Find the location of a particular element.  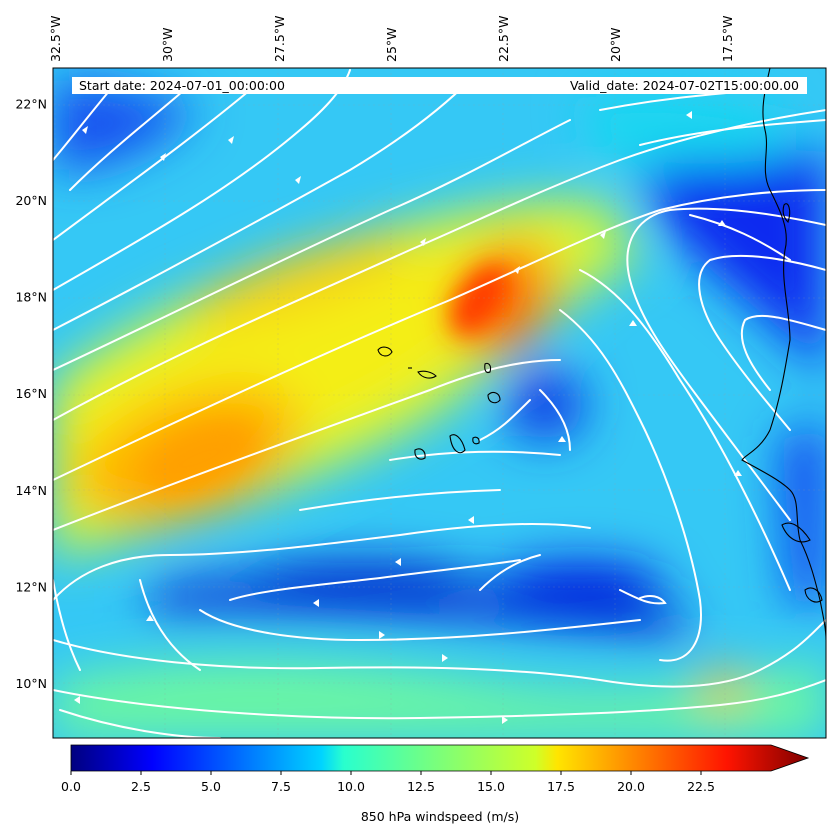

start-date-label: Start date: 2024-07-01_00:00:00 is located at coordinates (182, 85).